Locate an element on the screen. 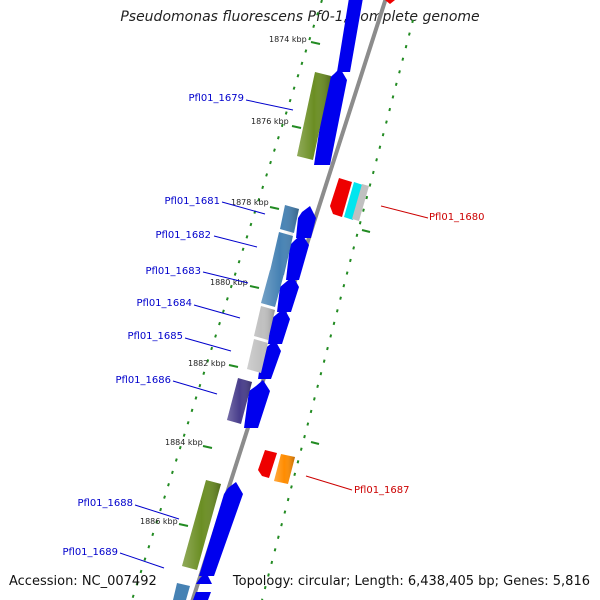  gene-label: Pfl01_1686 is located at coordinates (143, 380).